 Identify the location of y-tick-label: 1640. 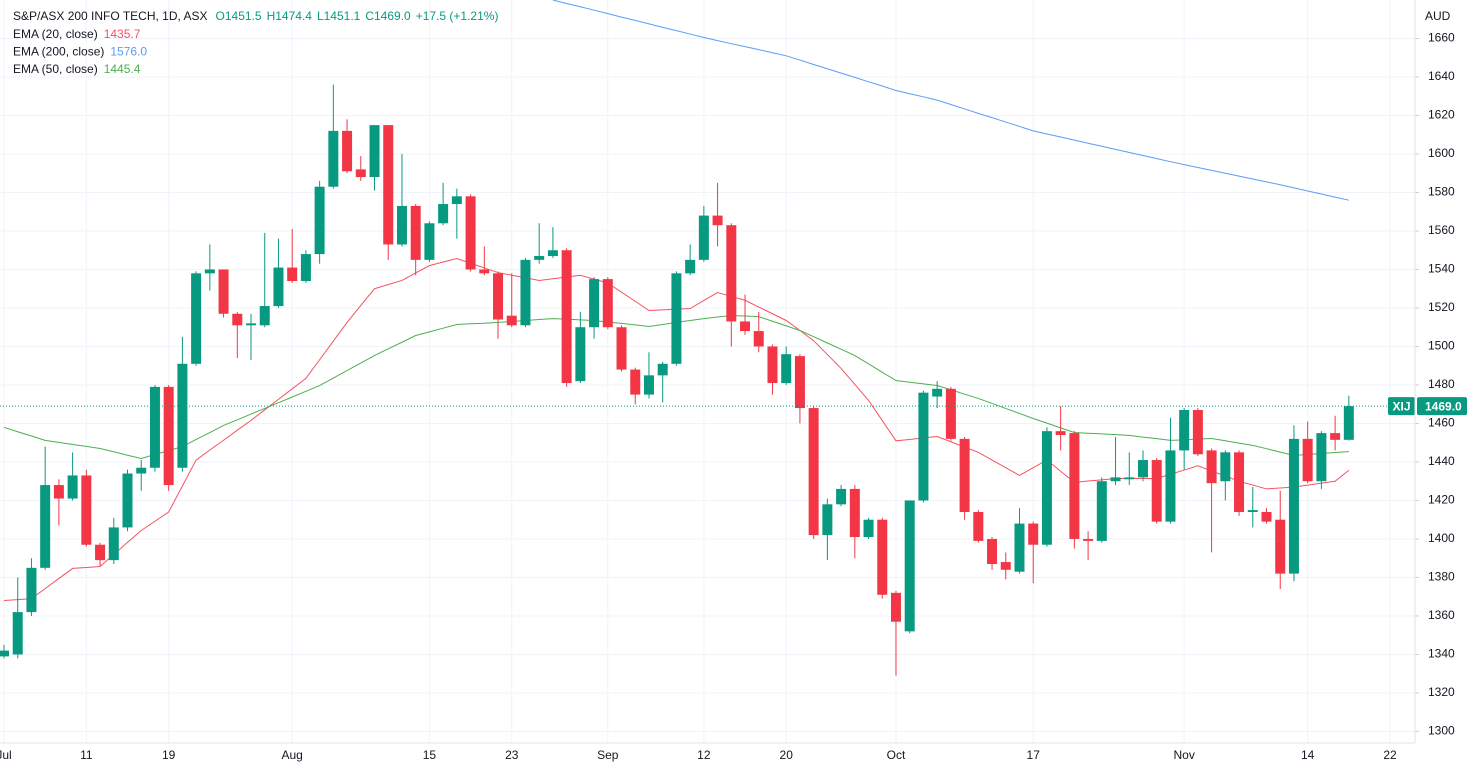
(1441, 76).